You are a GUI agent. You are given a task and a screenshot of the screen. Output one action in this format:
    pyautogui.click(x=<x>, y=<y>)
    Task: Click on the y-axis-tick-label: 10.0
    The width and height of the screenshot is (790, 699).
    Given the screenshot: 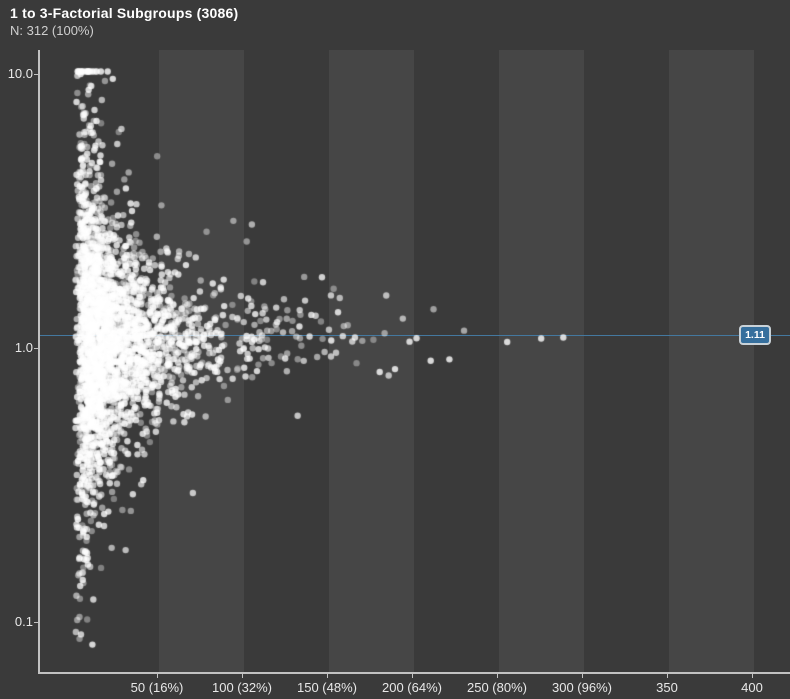 What is the action you would take?
    pyautogui.click(x=20, y=73)
    